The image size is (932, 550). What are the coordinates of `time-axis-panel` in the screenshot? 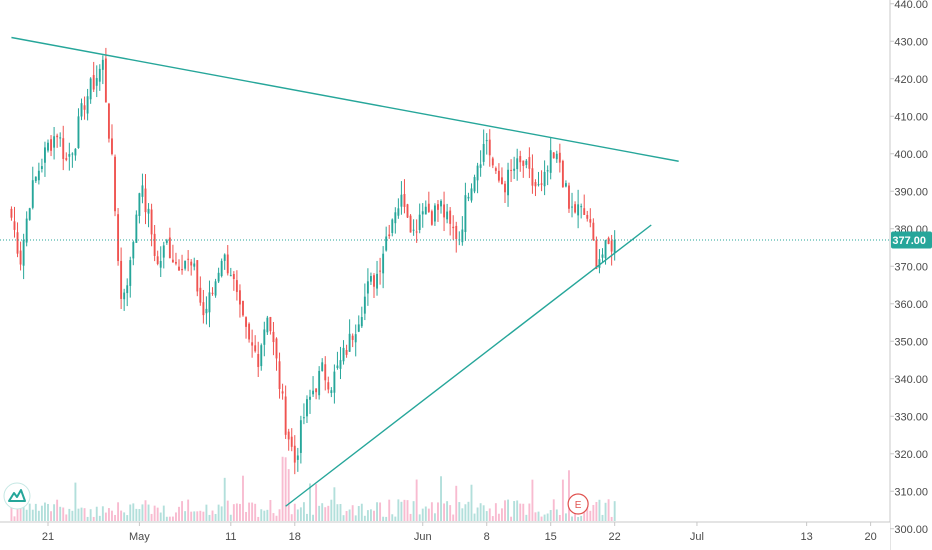 It's located at (445, 536).